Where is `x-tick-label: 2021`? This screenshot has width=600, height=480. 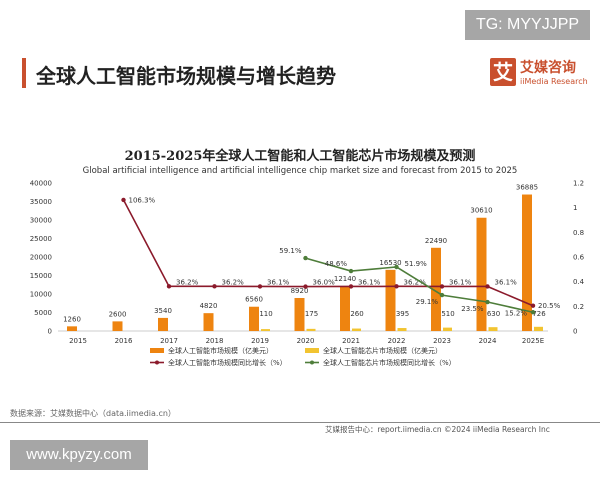 x-tick-label: 2021 is located at coordinates (351, 341).